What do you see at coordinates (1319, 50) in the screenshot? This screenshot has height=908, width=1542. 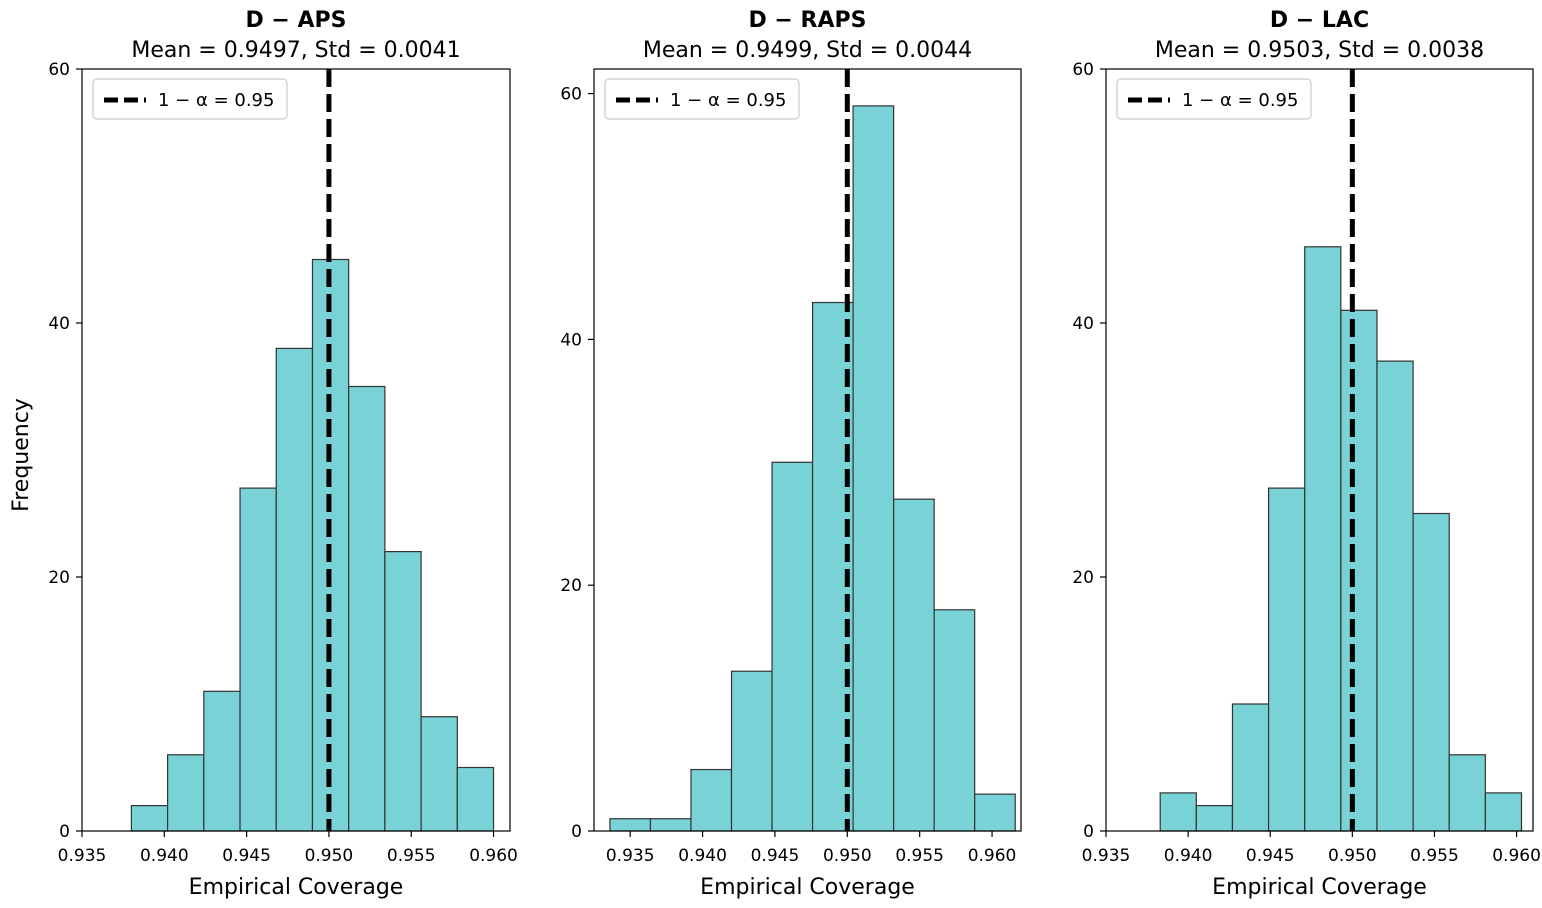 I see `chart-subtitle: Mean = 0.9503, Std = 0.0038` at bounding box center [1319, 50].